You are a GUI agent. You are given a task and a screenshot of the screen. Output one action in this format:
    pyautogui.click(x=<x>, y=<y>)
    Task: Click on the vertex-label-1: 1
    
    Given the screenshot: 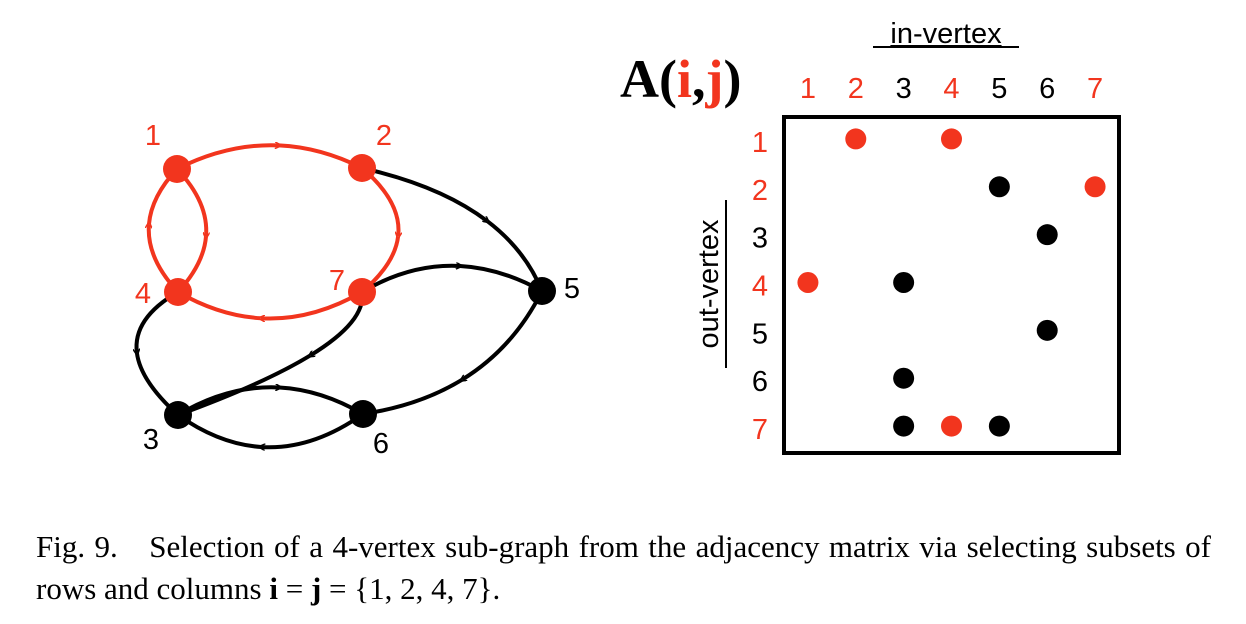 What is the action you would take?
    pyautogui.click(x=153, y=136)
    